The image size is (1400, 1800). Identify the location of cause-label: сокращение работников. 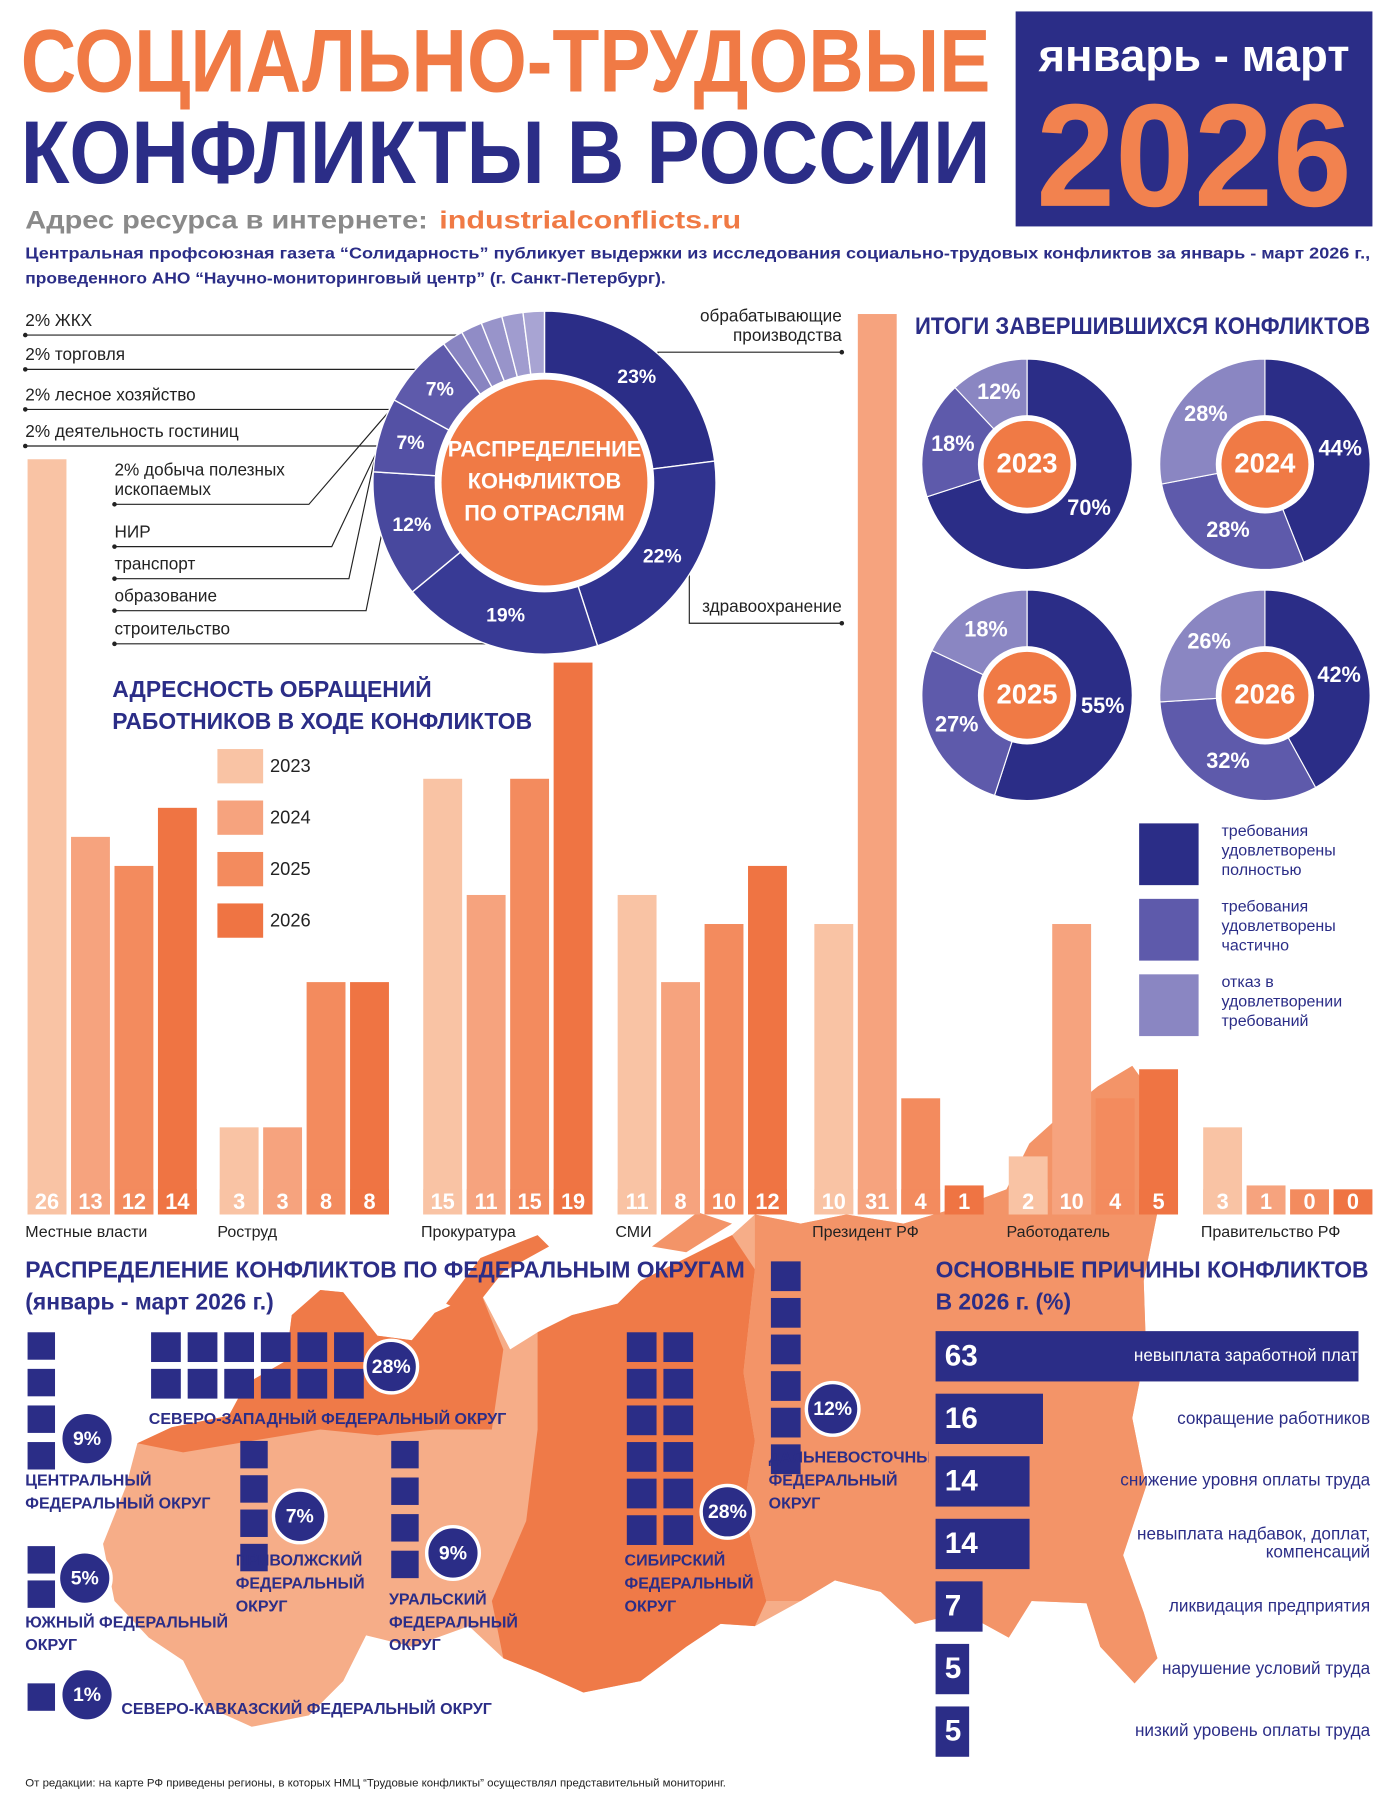
(1243, 1419).